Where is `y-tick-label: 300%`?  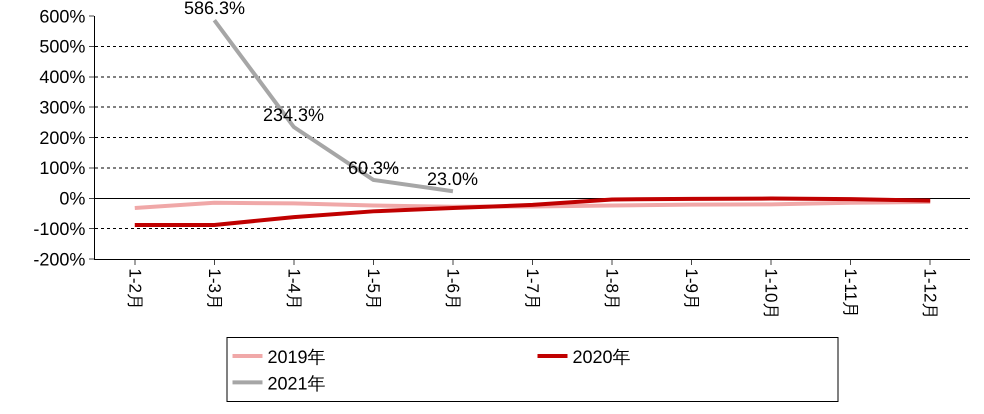
y-tick-label: 300% is located at coordinates (62, 107).